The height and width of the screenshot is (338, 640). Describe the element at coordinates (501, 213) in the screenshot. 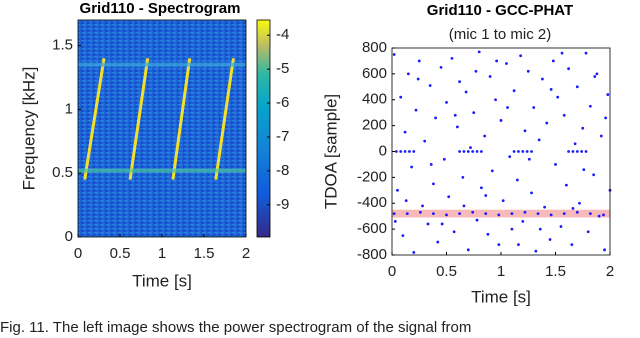

I see `highlight-band` at that location.